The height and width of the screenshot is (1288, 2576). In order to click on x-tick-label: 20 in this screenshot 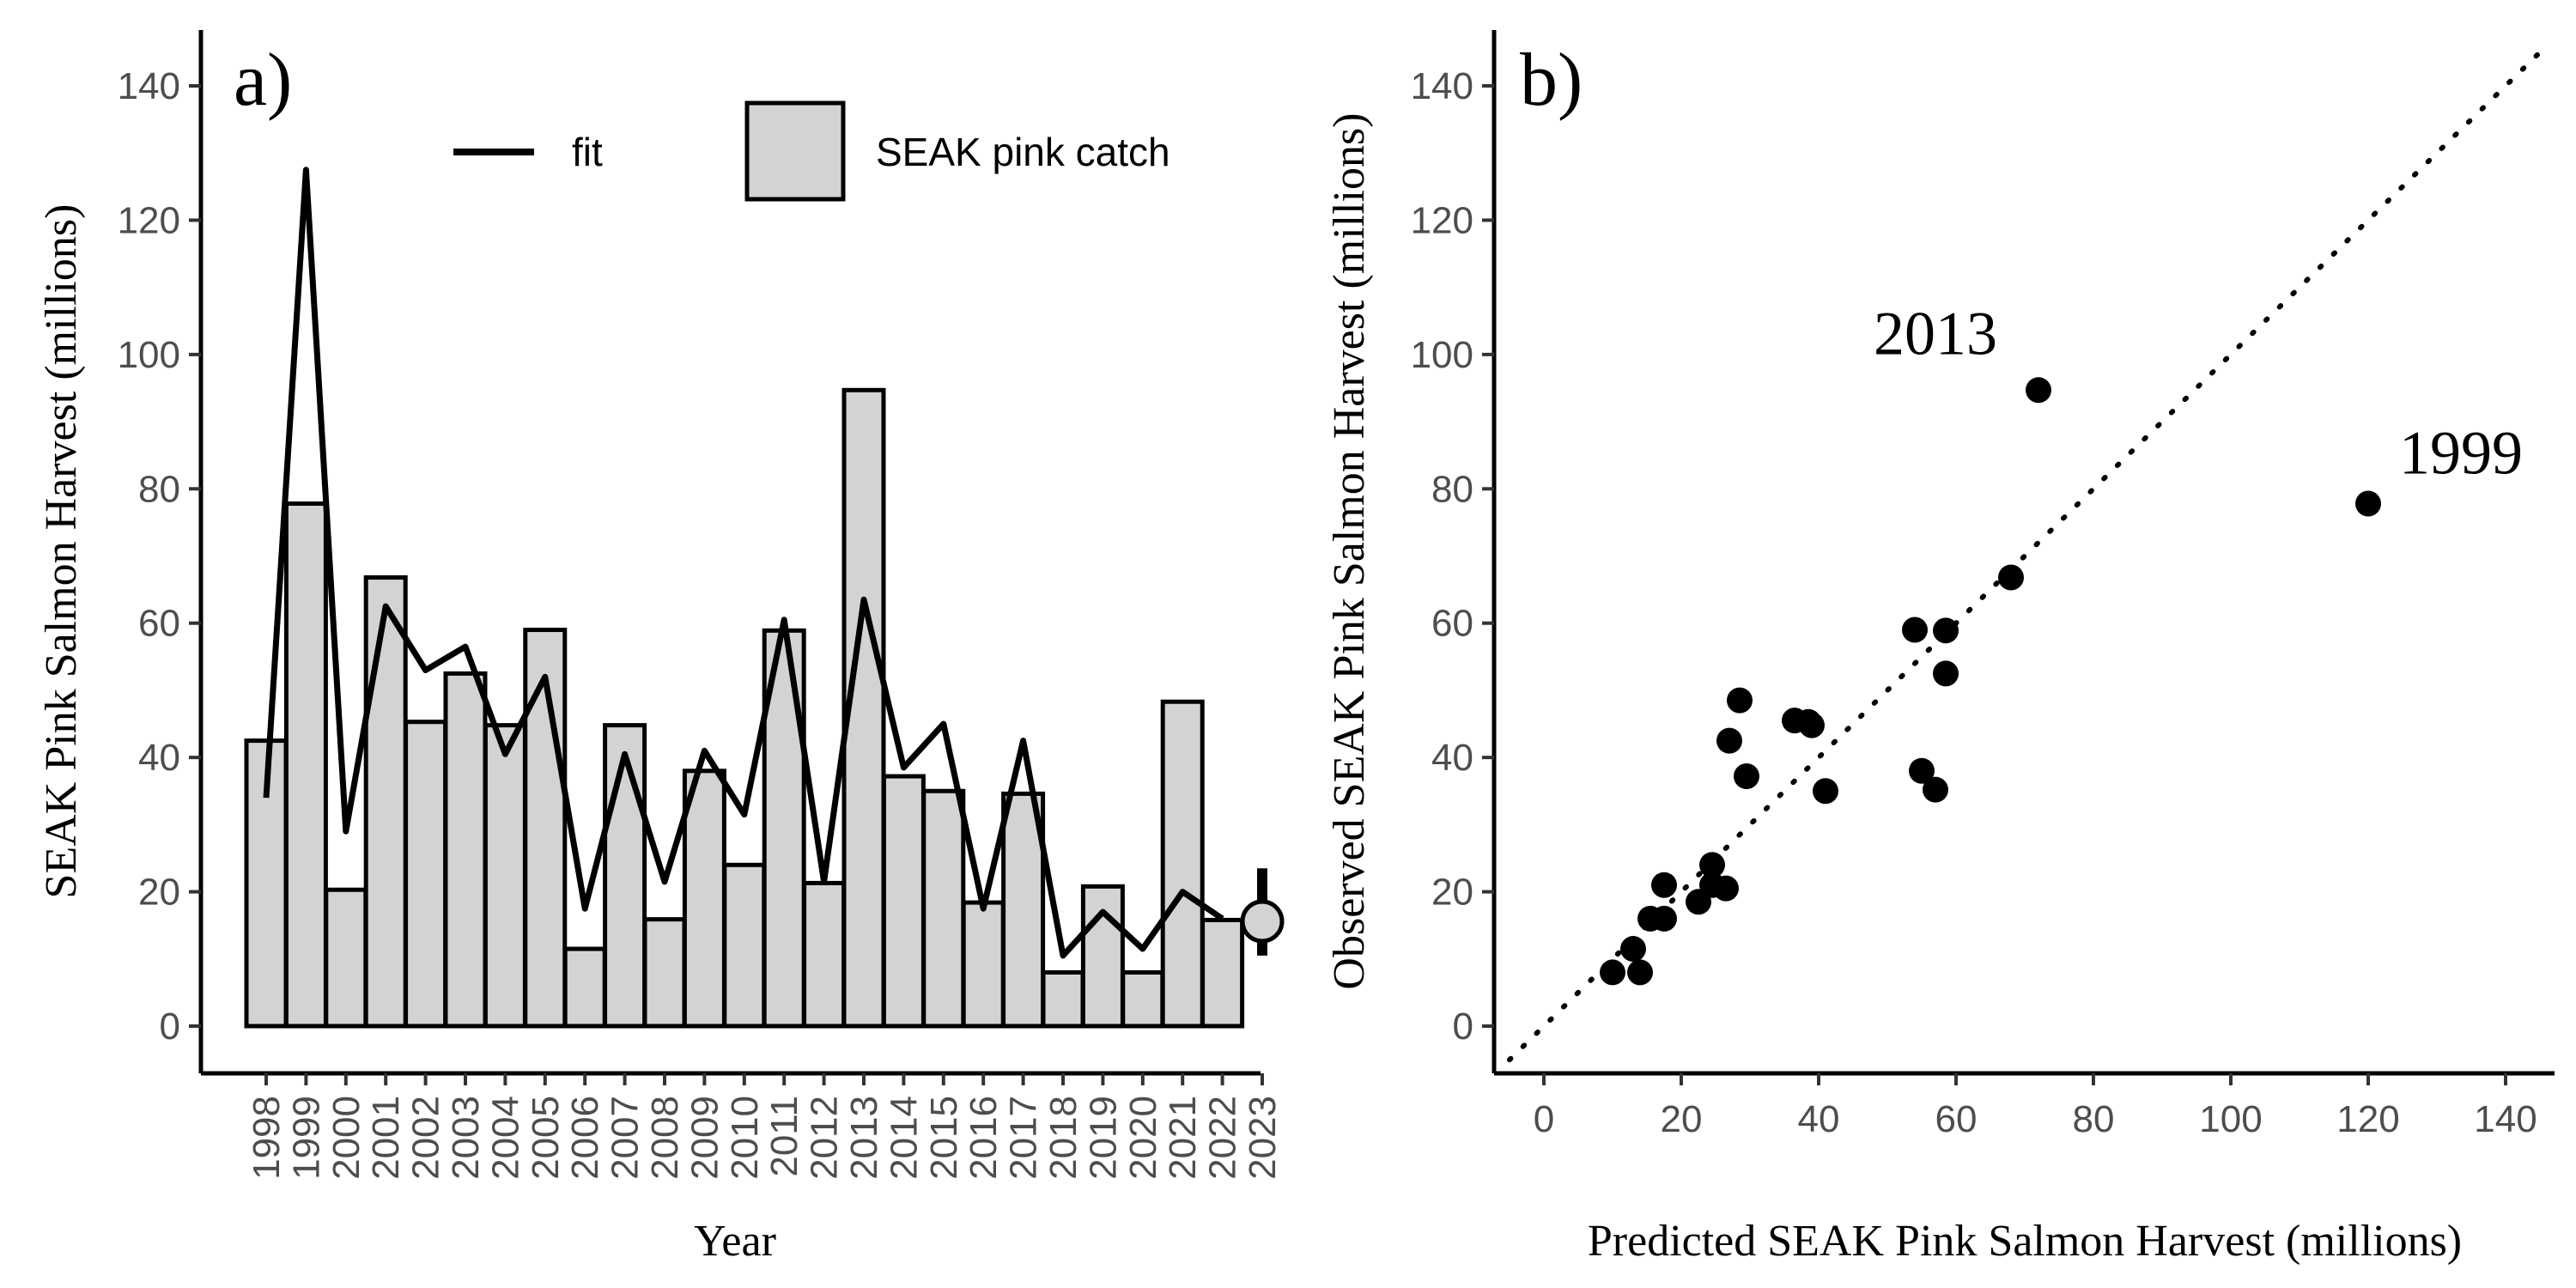, I will do `click(1682, 1119)`.